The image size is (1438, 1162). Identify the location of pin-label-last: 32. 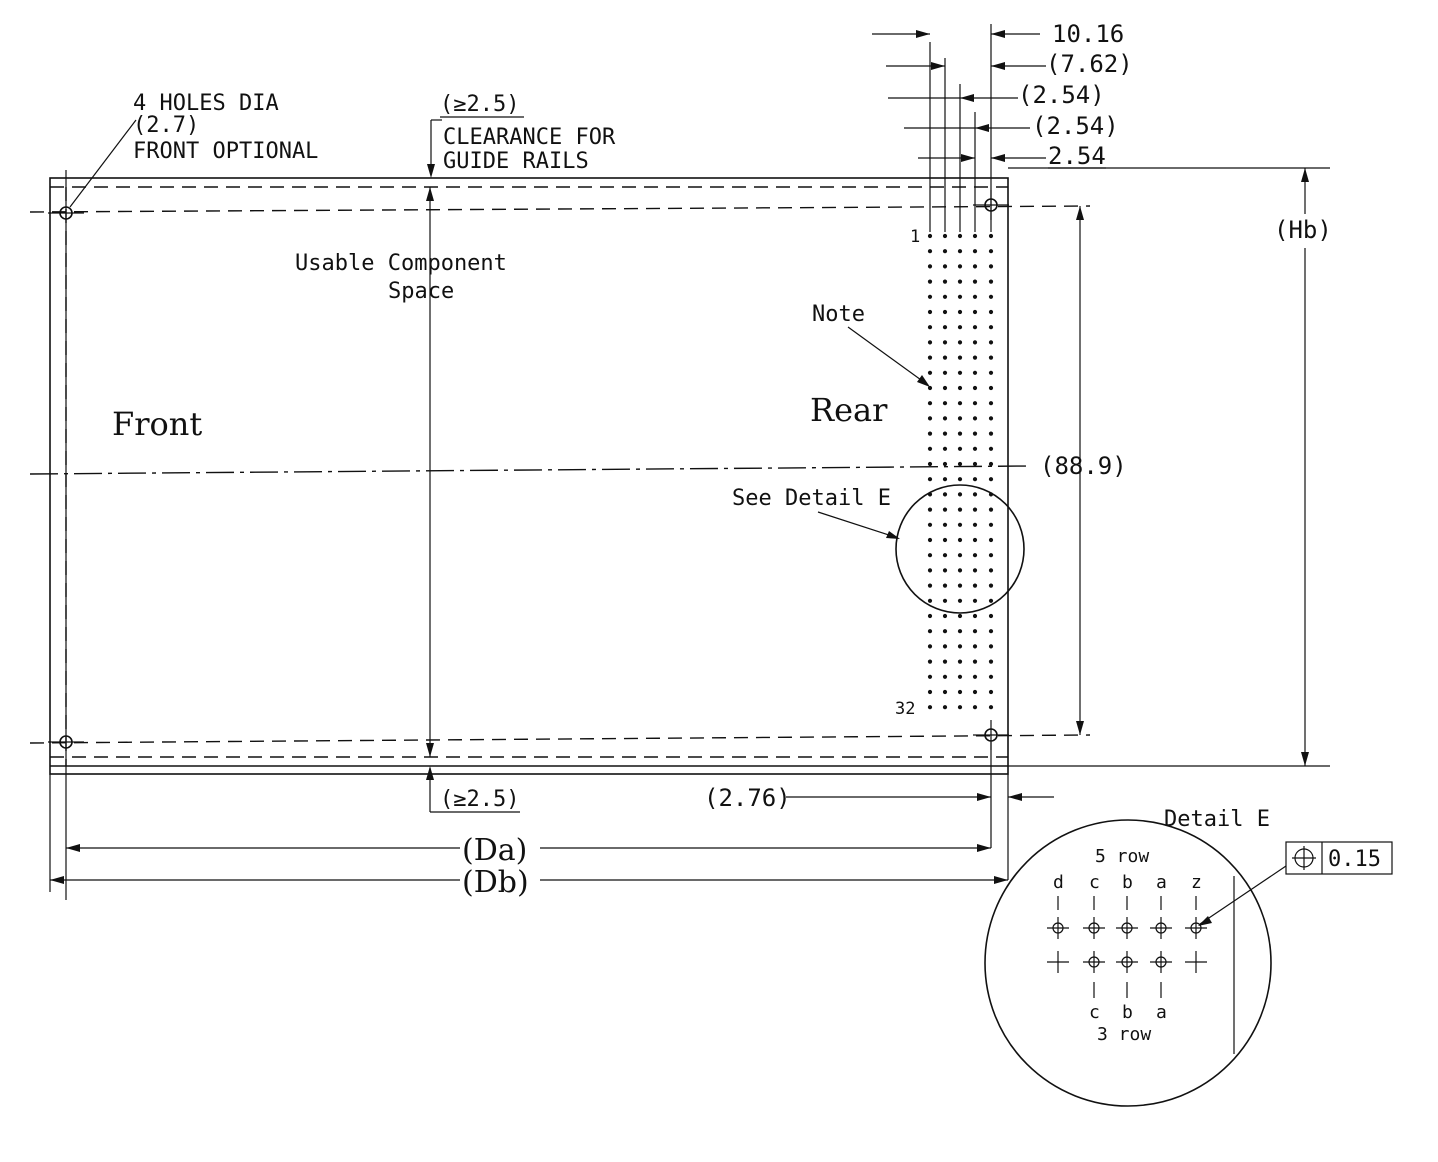
(905, 709).